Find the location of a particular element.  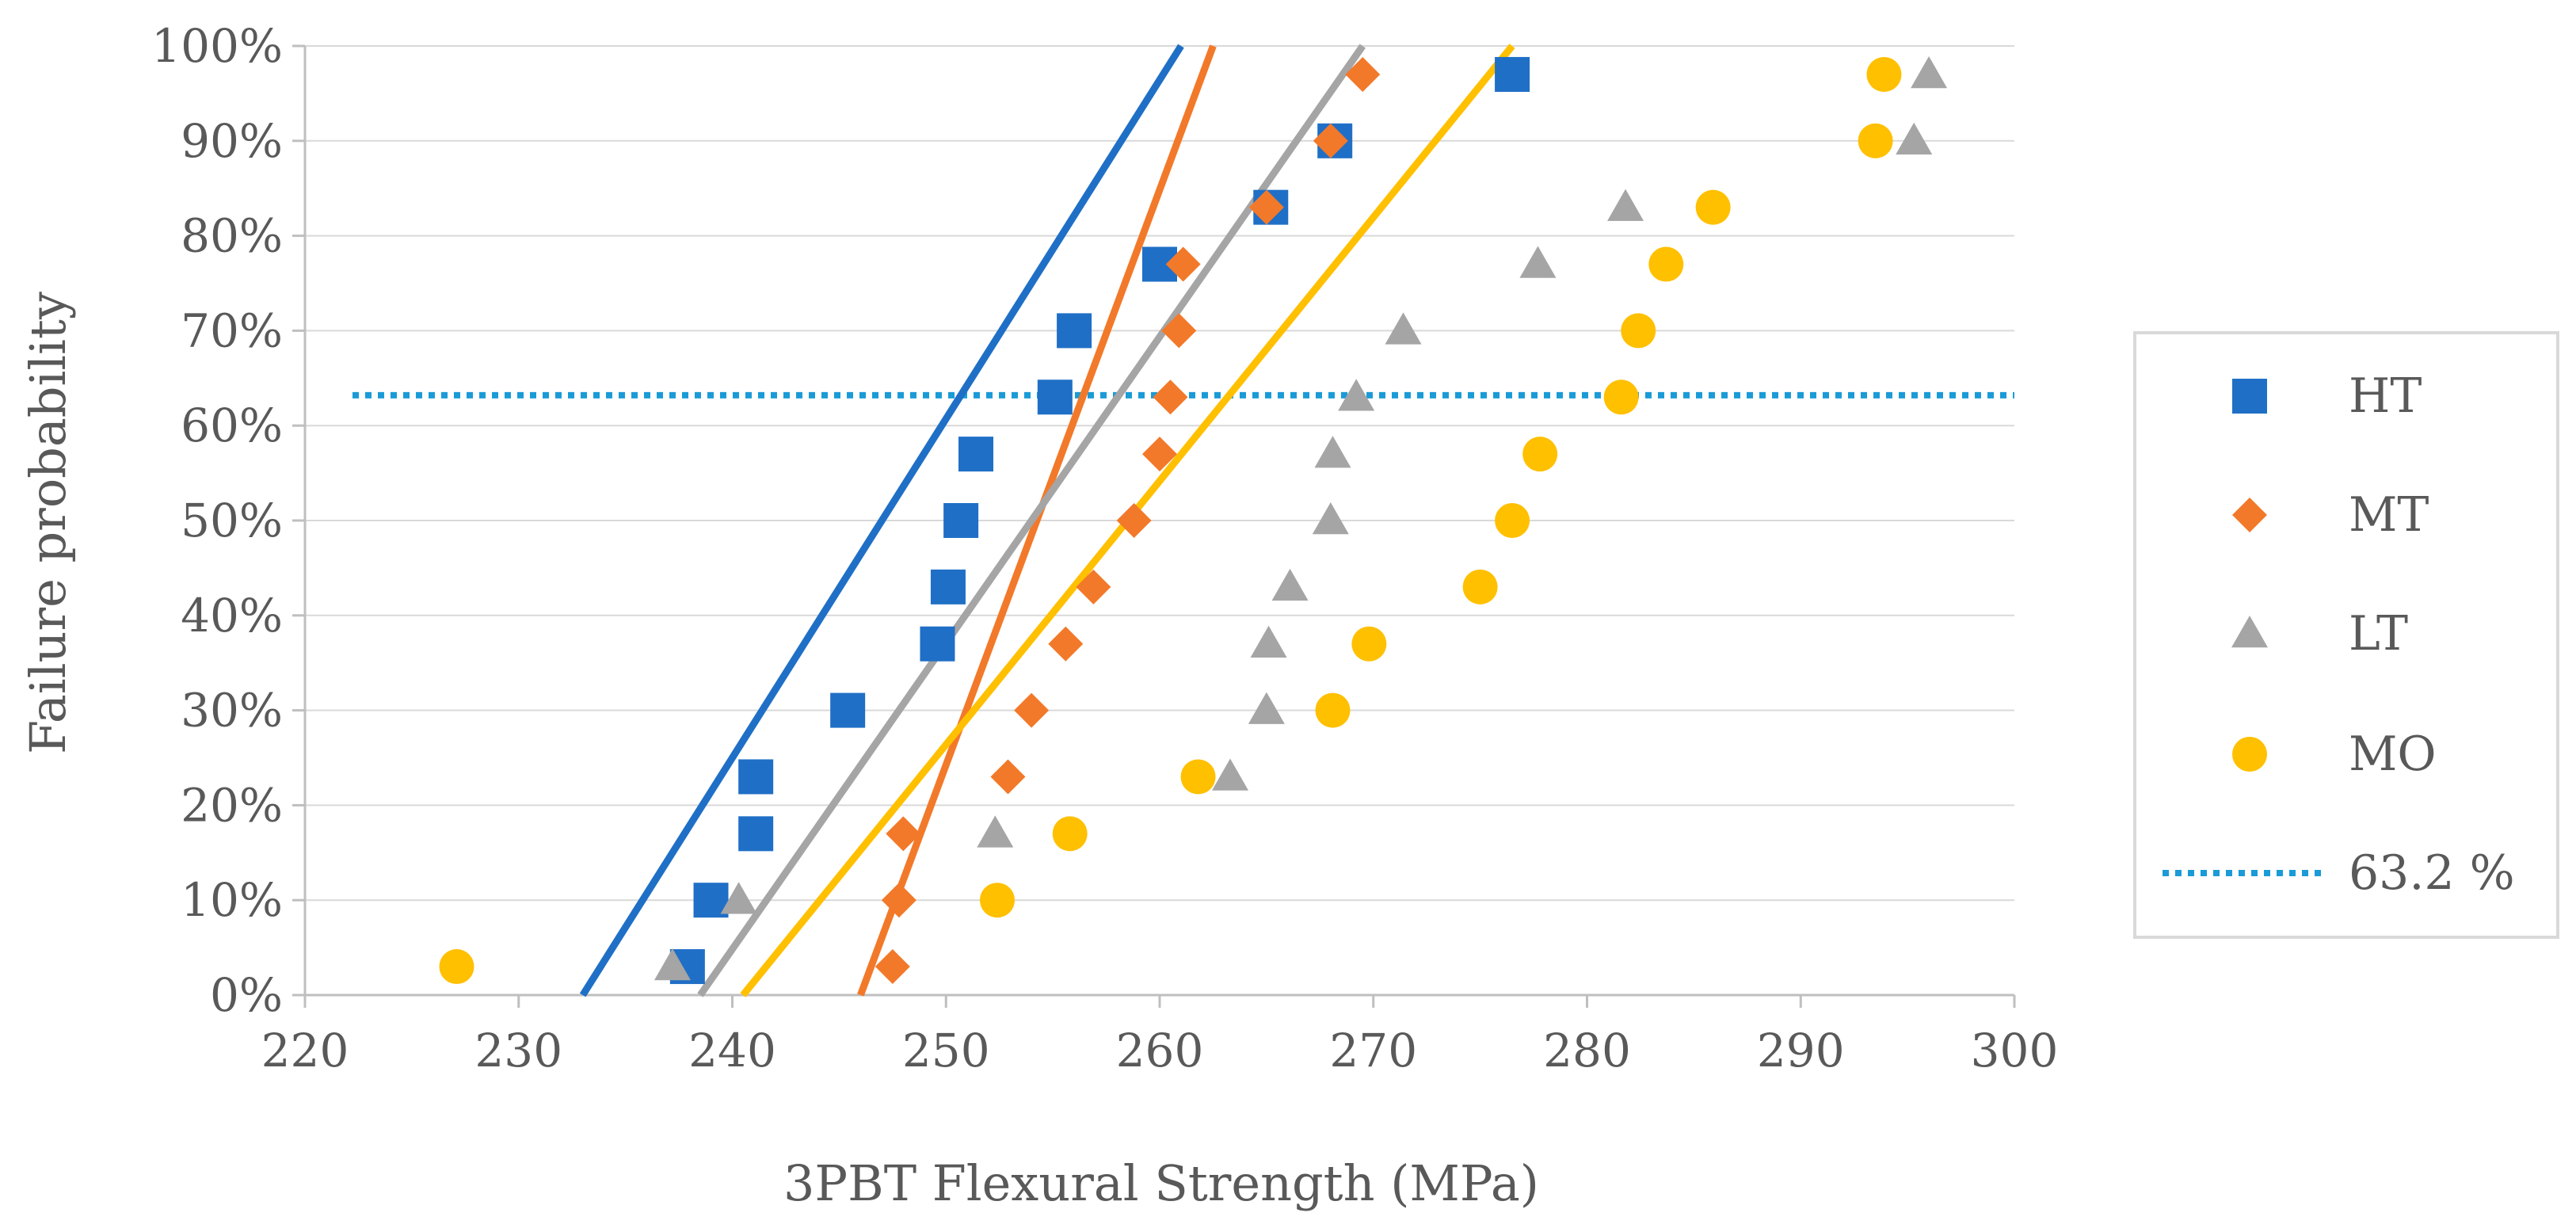

legend-marker-mo is located at coordinates (2249, 754).